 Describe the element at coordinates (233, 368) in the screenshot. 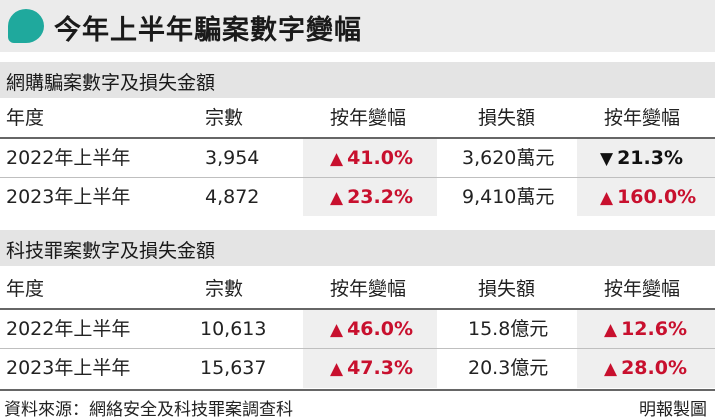

I see `row-cases: 15,637` at that location.